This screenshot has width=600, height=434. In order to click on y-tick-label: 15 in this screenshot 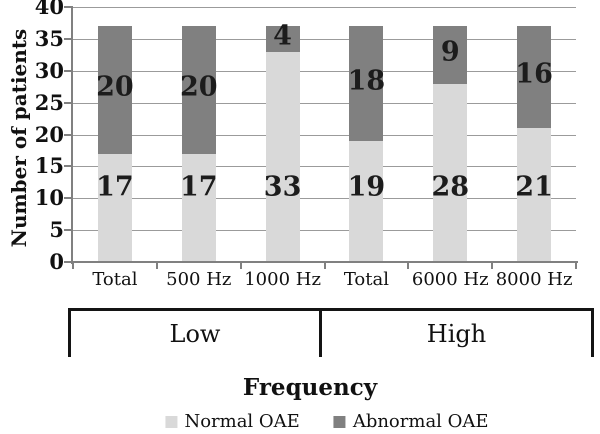, I will do `click(49, 166)`.